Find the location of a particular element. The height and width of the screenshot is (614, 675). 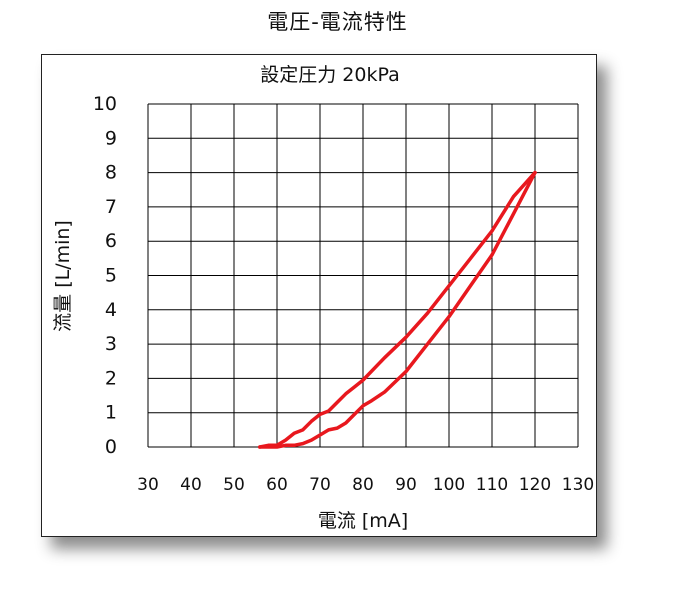

x-tick-label: 40 is located at coordinates (191, 485).